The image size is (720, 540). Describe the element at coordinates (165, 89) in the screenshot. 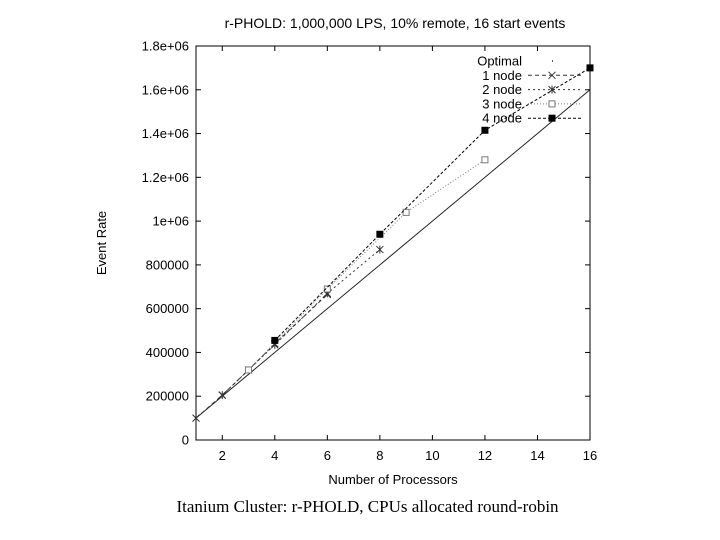

I see `y-tick-label: 1.6e+06` at that location.